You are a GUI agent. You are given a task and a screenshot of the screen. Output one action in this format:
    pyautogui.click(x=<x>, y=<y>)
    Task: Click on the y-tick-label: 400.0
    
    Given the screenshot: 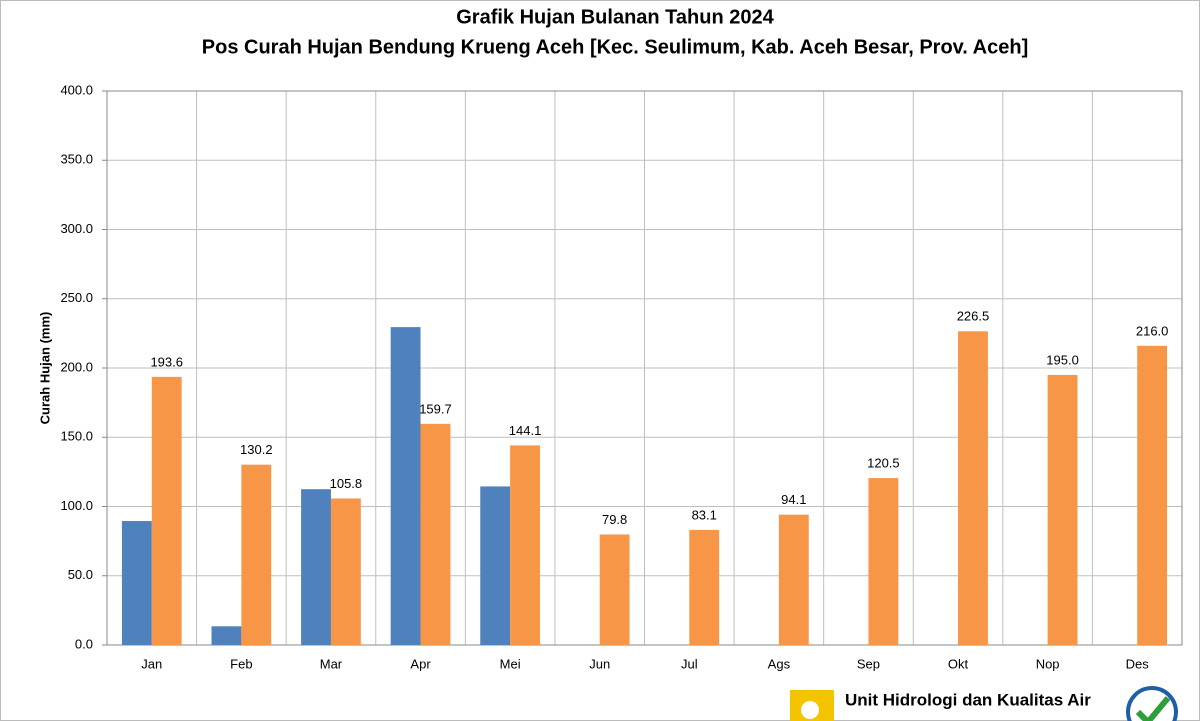 What is the action you would take?
    pyautogui.click(x=76, y=89)
    